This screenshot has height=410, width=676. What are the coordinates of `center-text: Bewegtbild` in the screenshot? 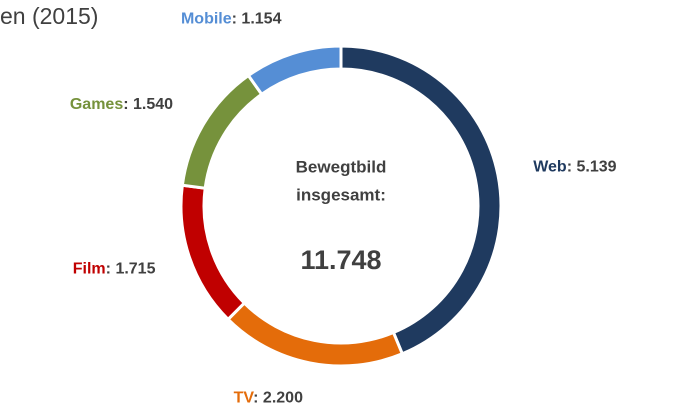 It's located at (341, 166).